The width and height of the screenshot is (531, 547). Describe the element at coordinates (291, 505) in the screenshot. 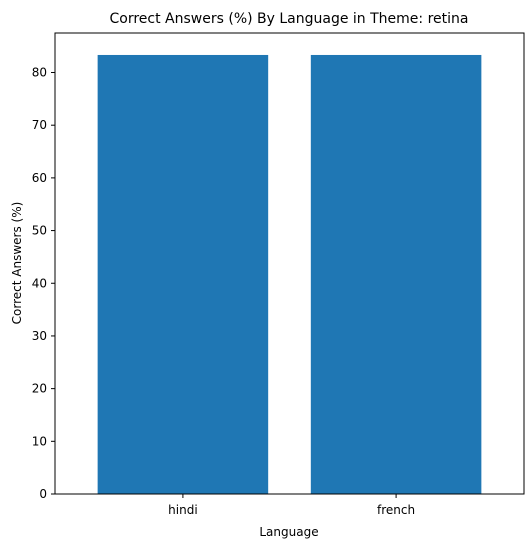

I see `x-axis-ticks: hindi french` at that location.